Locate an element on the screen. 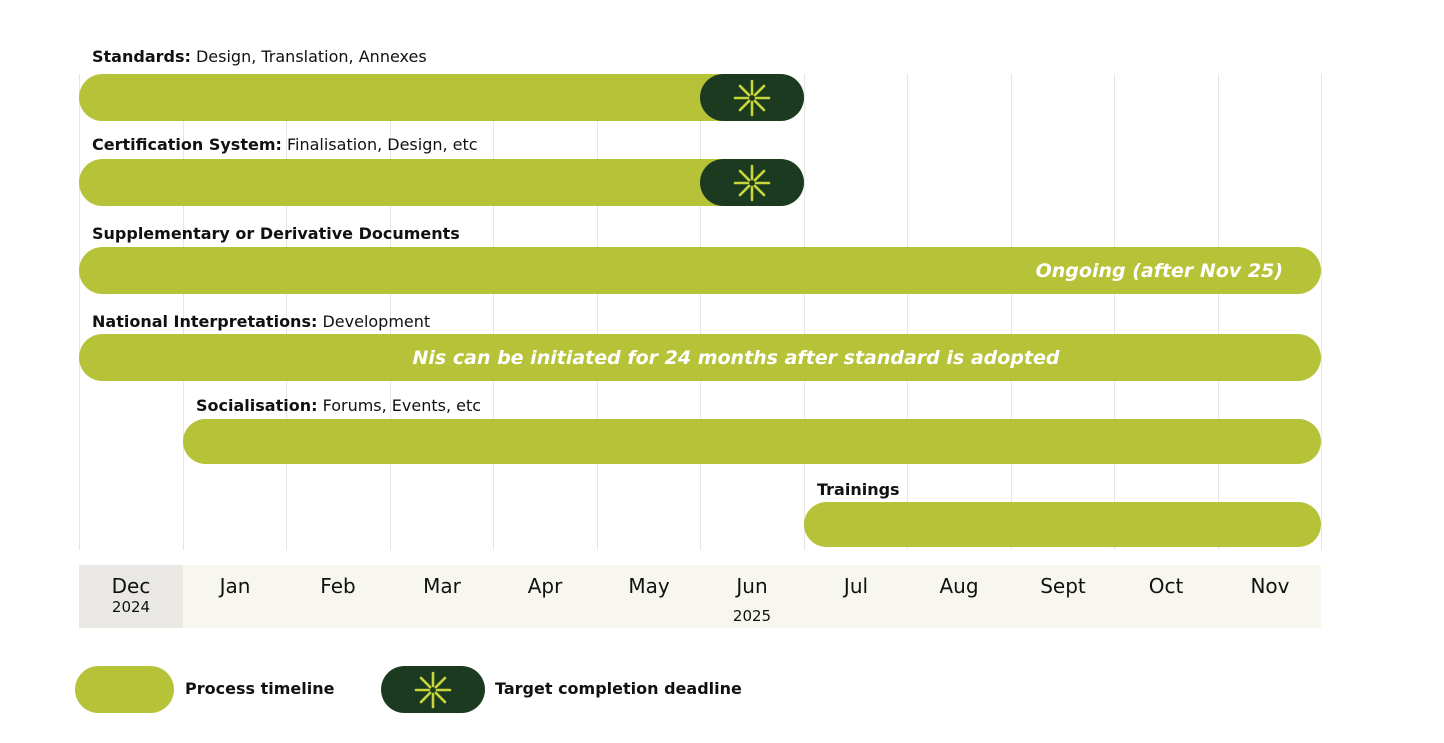 This screenshot has width=1444, height=743. task-label: Trainings is located at coordinates (858, 489).